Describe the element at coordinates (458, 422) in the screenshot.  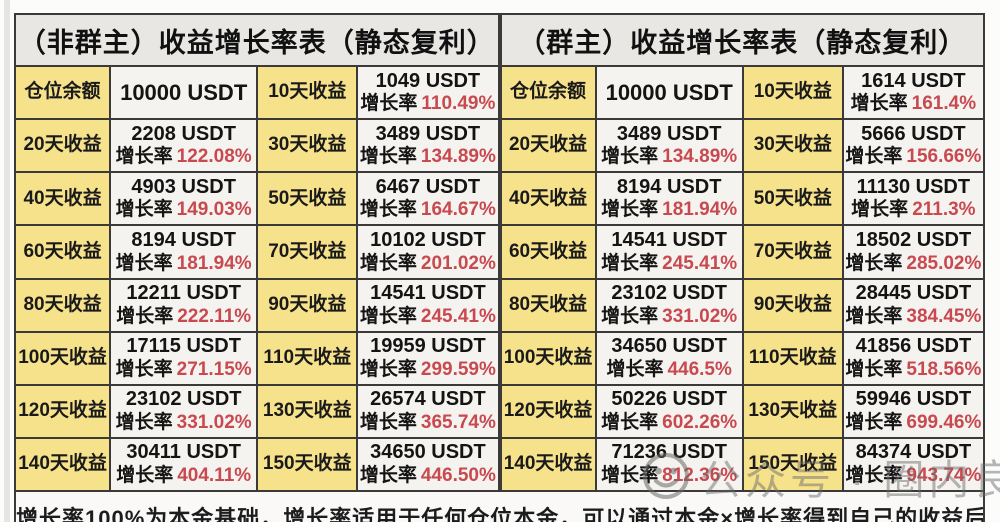
I see `growth-rate-percent: 365.74%` at that location.